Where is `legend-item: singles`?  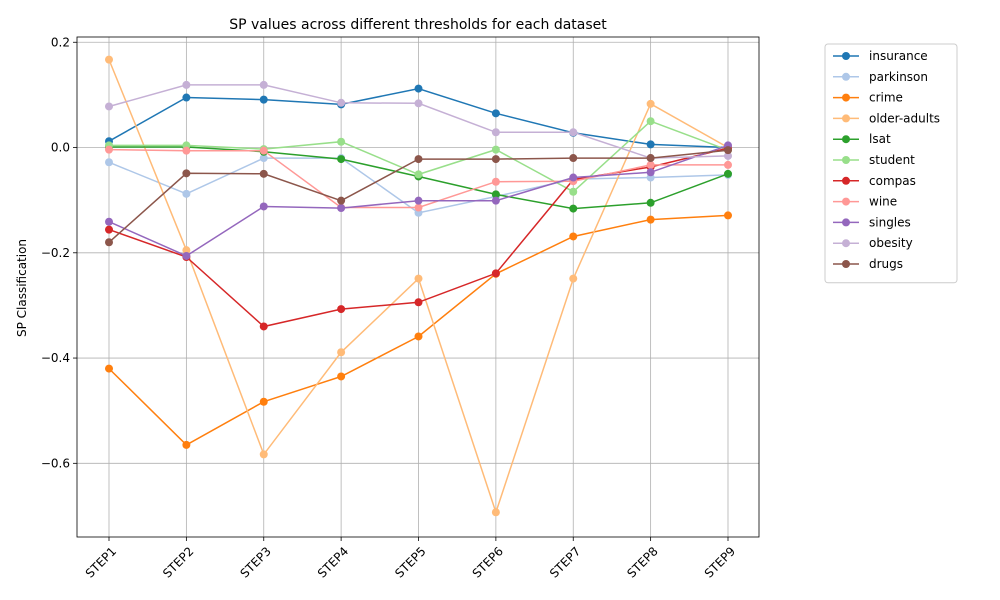 legend-item: singles is located at coordinates (872, 222).